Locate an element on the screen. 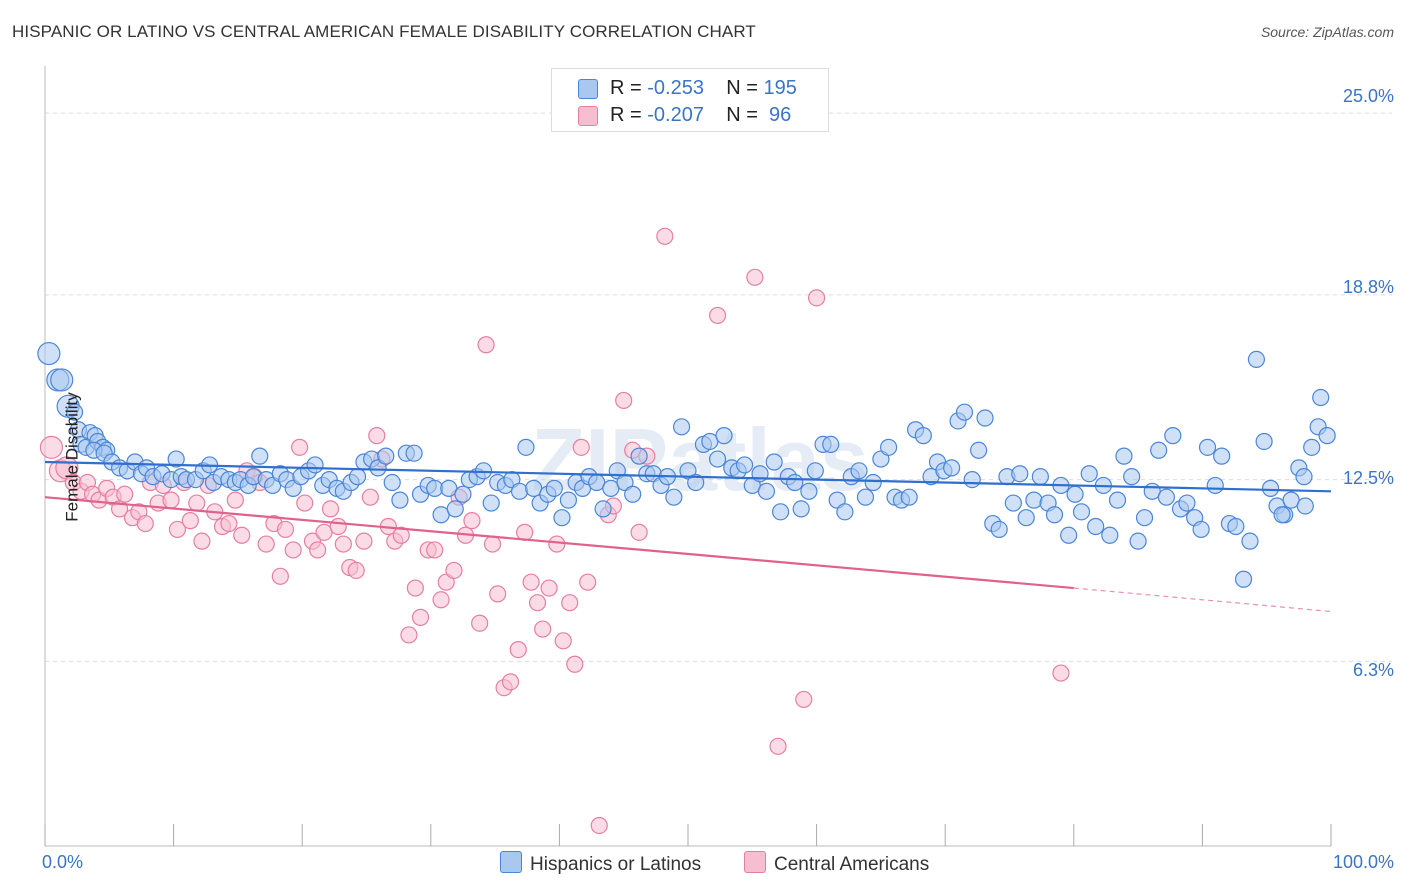  legend-item-central-americans: Central Americans is located at coordinates (836, 863).